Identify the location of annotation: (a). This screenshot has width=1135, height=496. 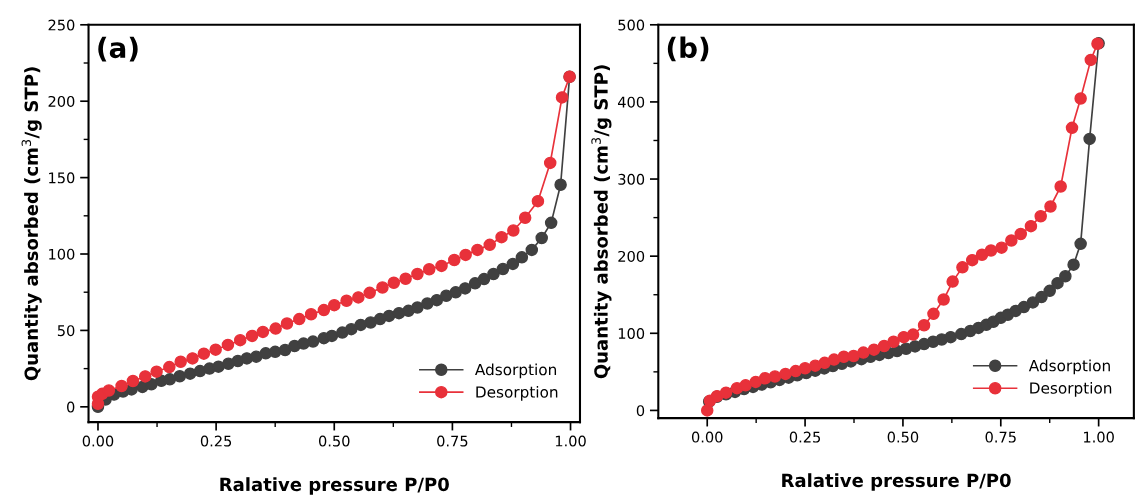
(118, 49).